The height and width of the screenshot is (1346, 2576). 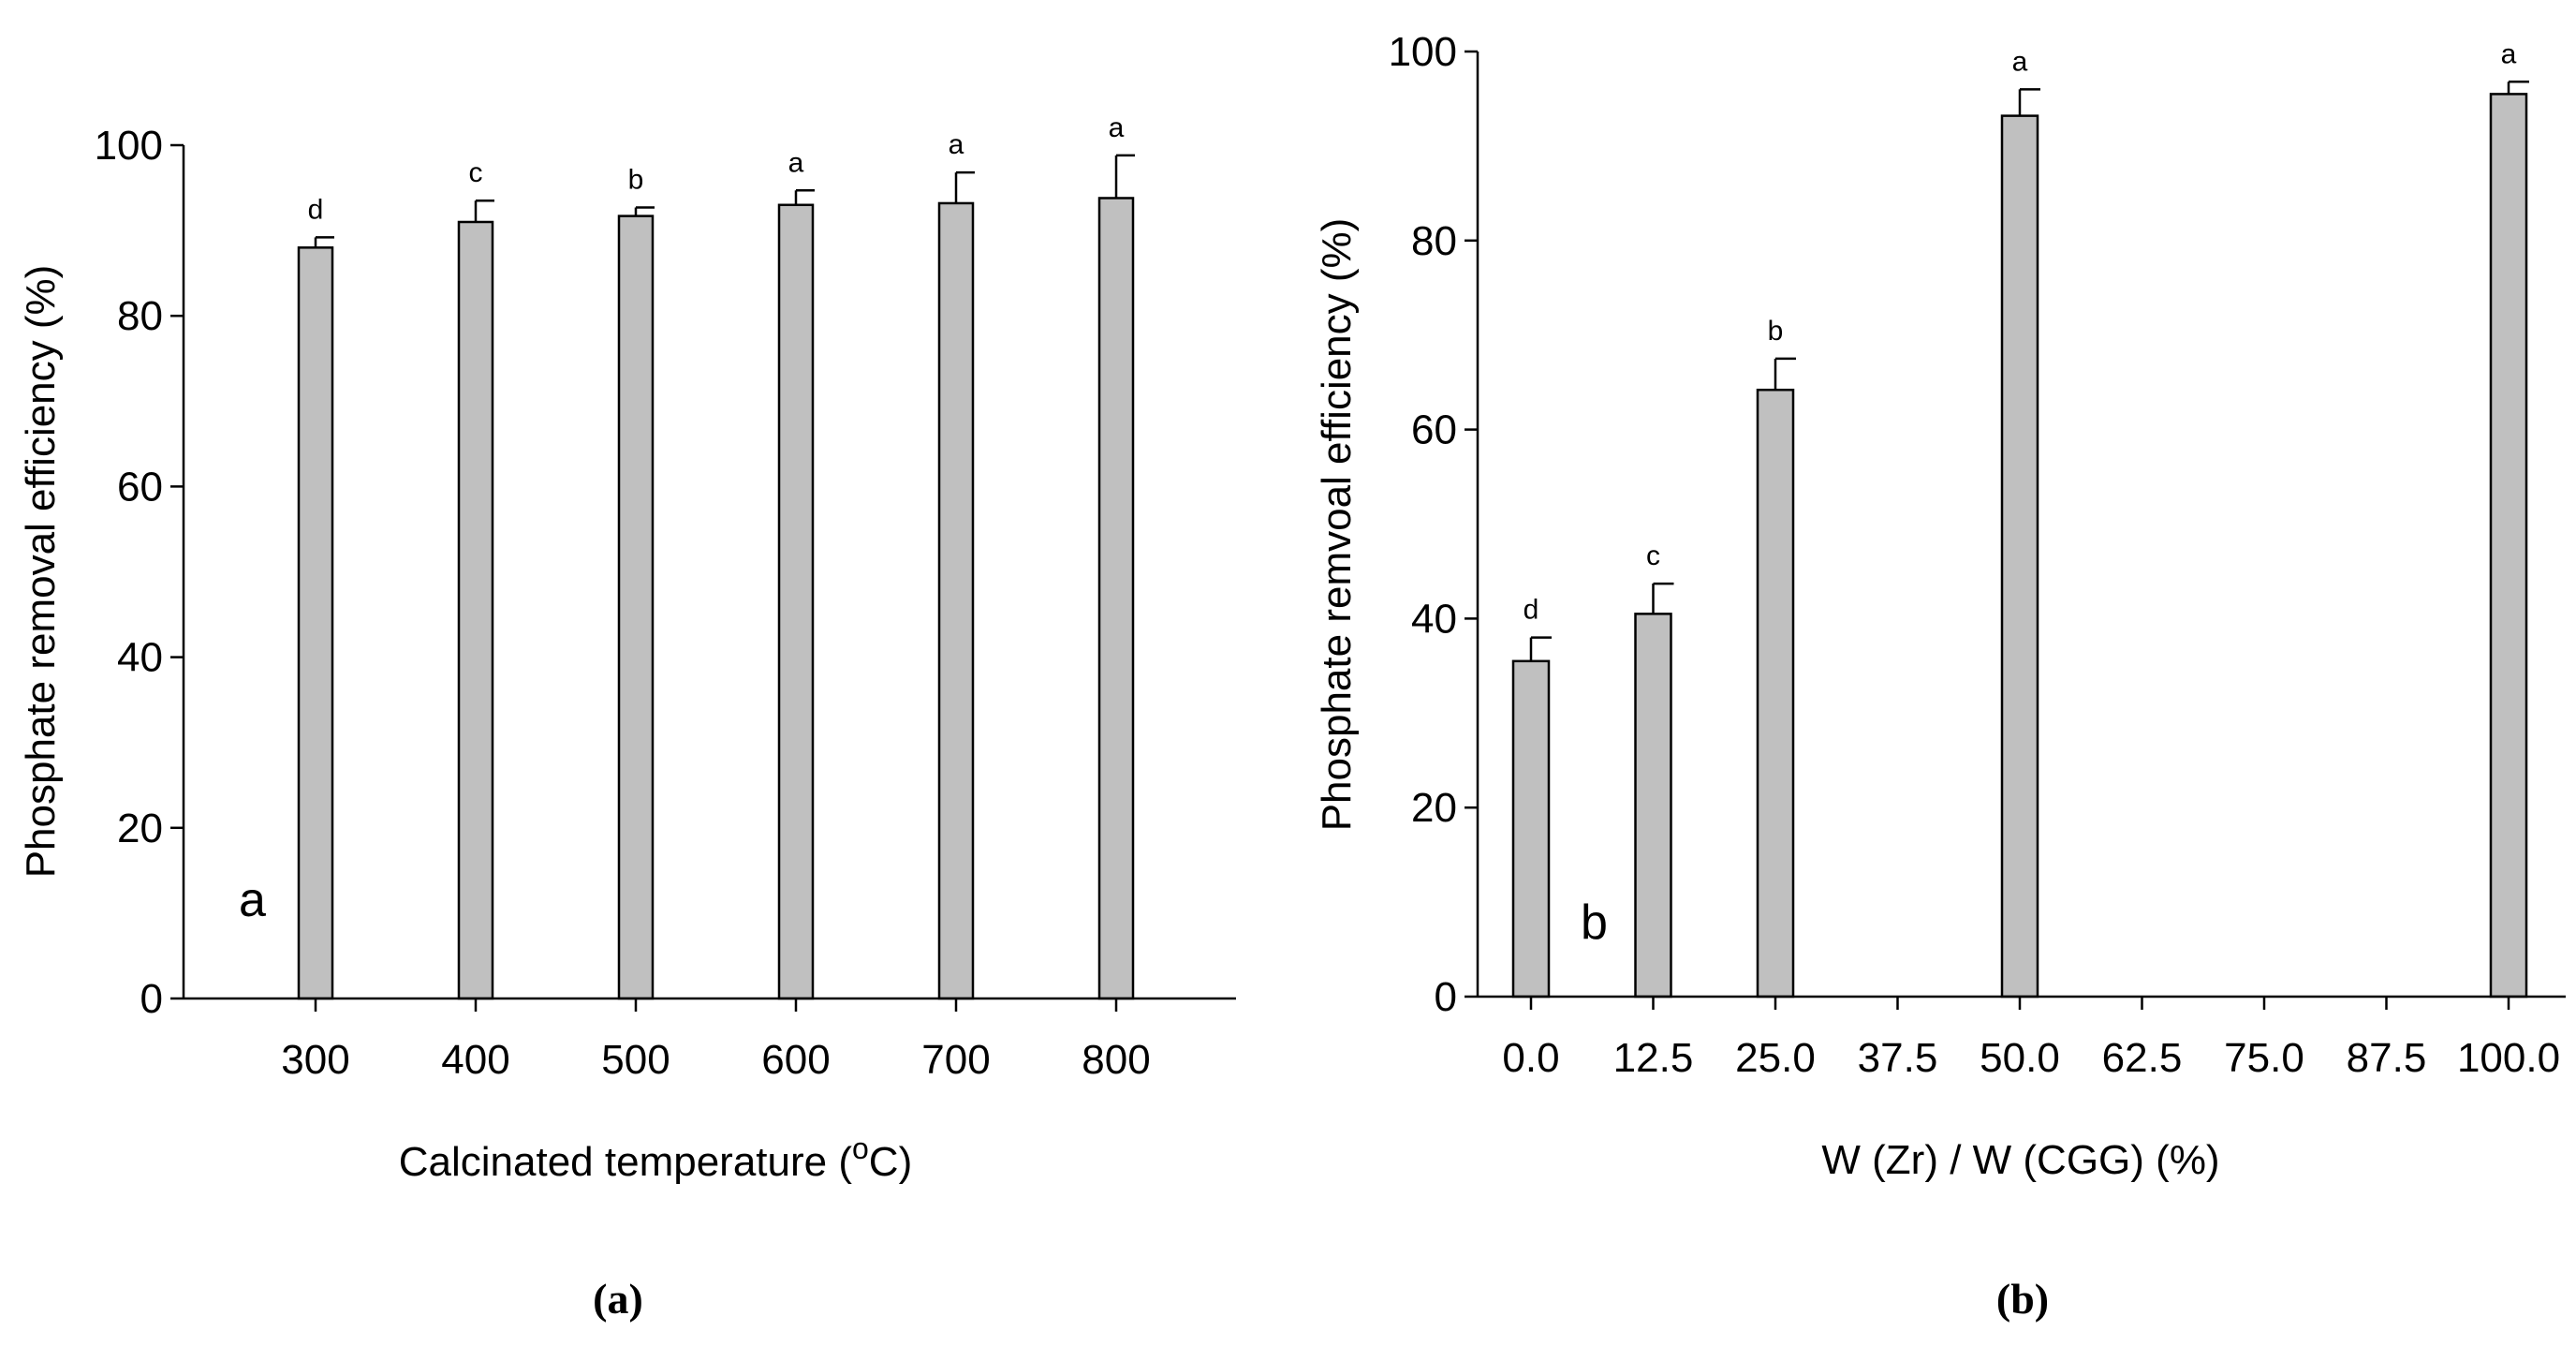 I want to click on panel-a-tag: a, so click(x=252, y=900).